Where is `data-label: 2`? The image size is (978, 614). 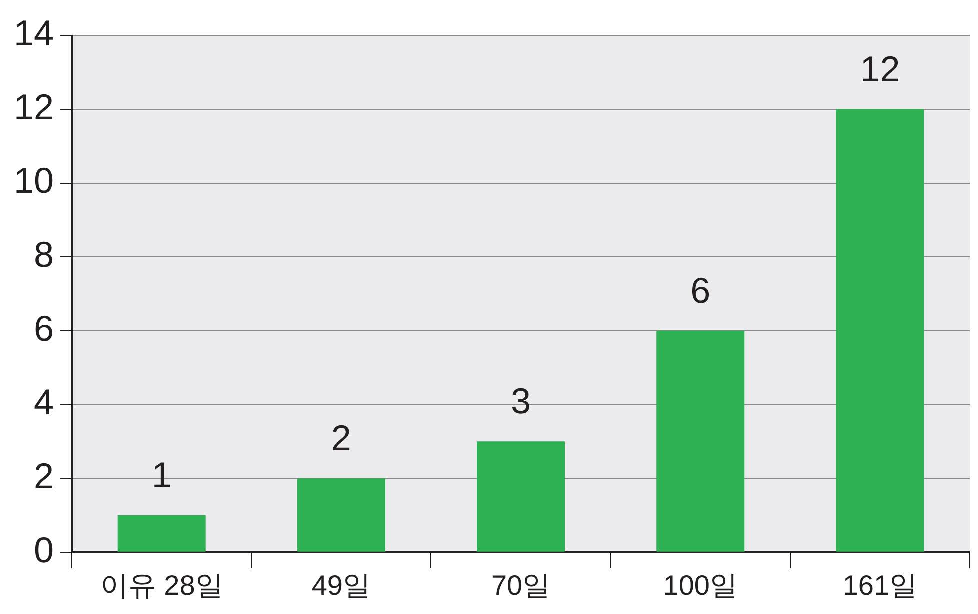
data-label: 2 is located at coordinates (341, 437).